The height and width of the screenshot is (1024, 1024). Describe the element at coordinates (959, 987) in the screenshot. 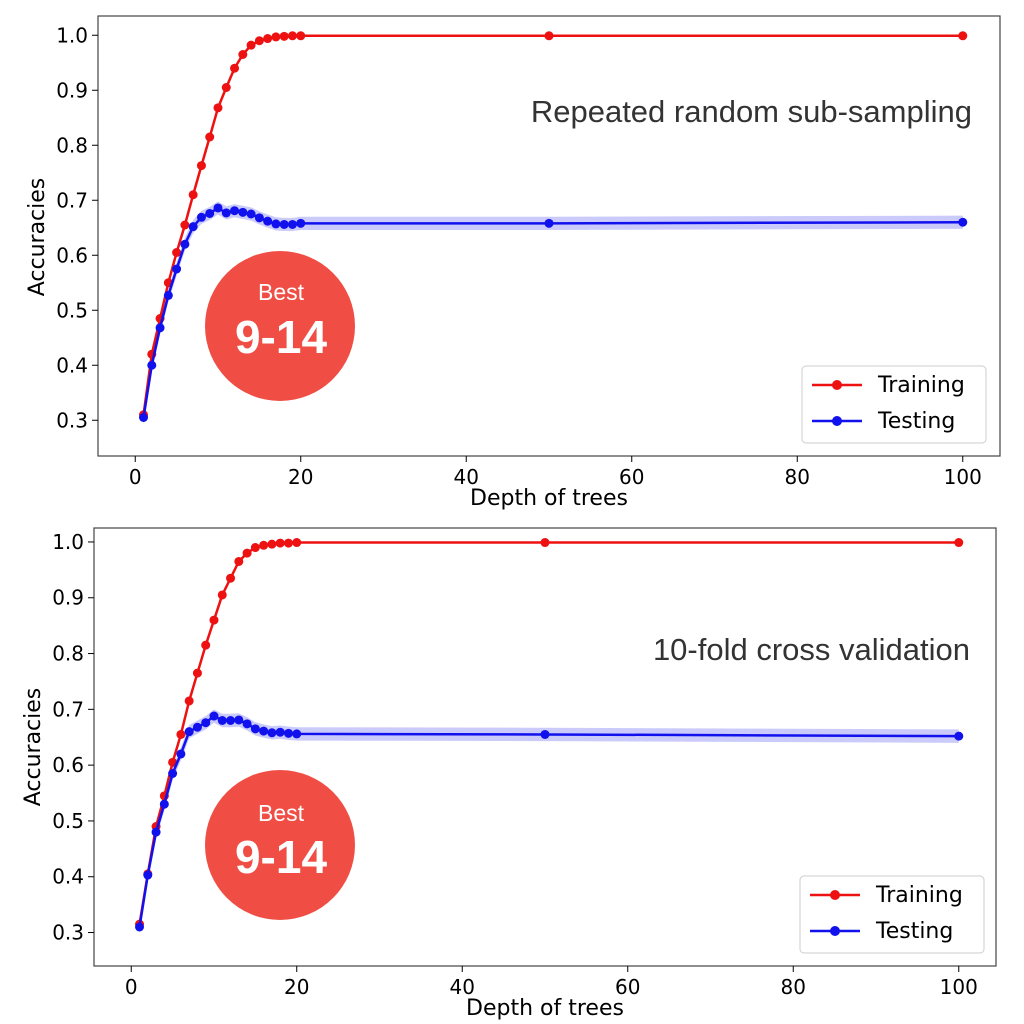

I see `bottom-x-tick-label: 100` at that location.